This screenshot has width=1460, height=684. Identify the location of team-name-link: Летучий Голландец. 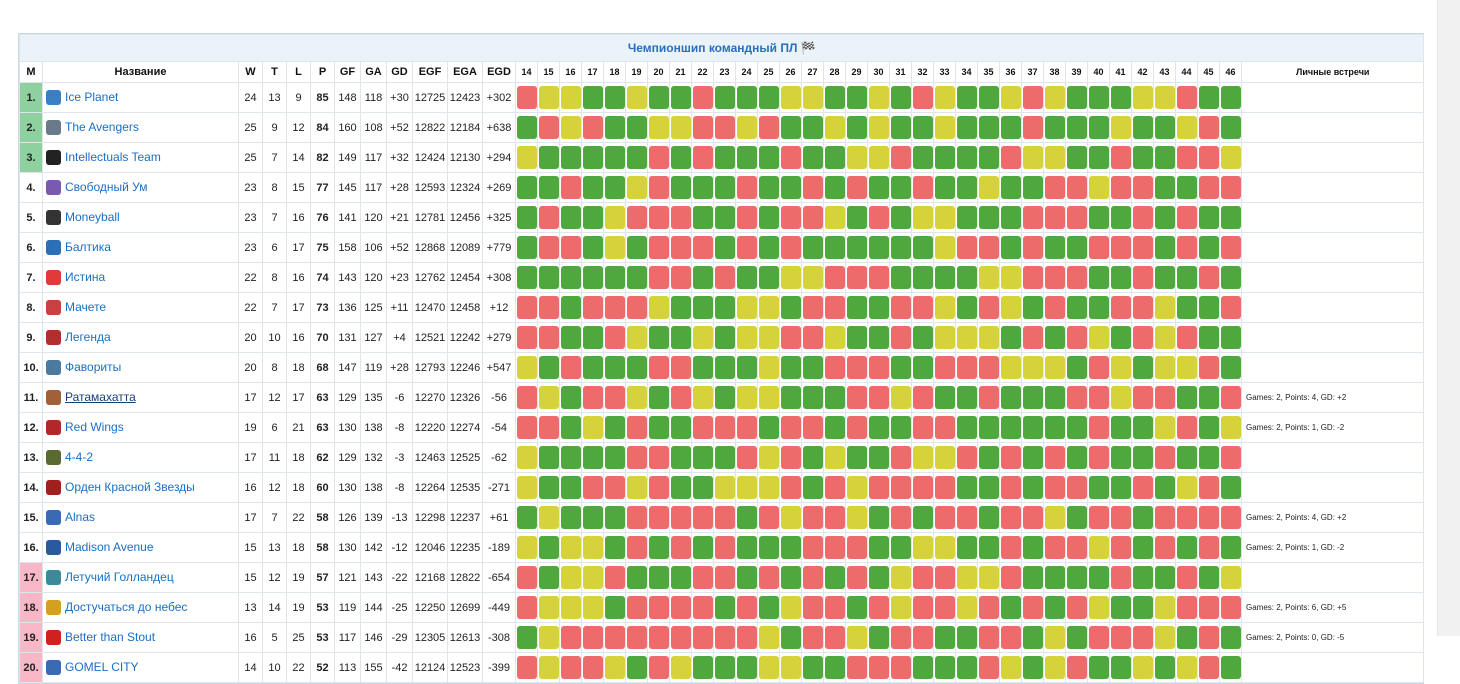
(119, 576).